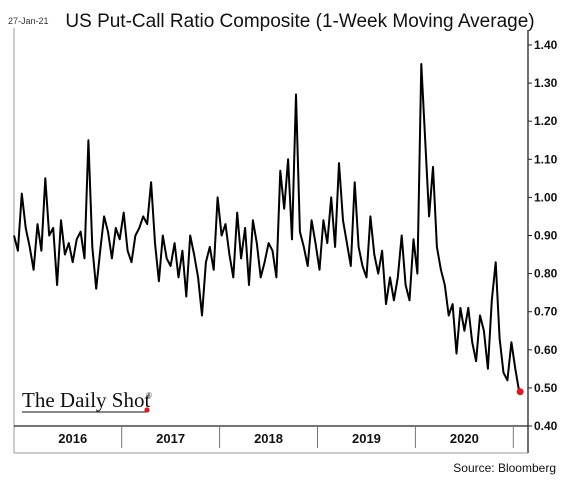  Describe the element at coordinates (366, 438) in the screenshot. I see `x-tick-label: 2019` at that location.